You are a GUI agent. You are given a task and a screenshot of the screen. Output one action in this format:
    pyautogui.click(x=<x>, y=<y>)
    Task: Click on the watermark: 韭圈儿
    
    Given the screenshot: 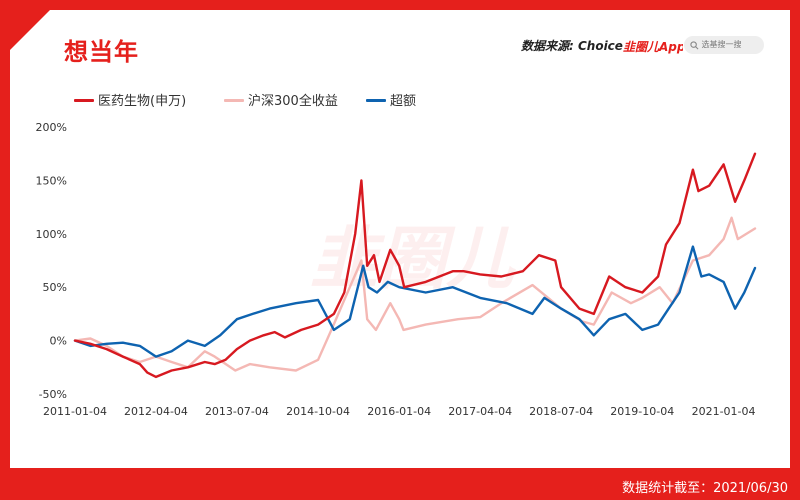 What is the action you would take?
    pyautogui.click(x=413, y=259)
    